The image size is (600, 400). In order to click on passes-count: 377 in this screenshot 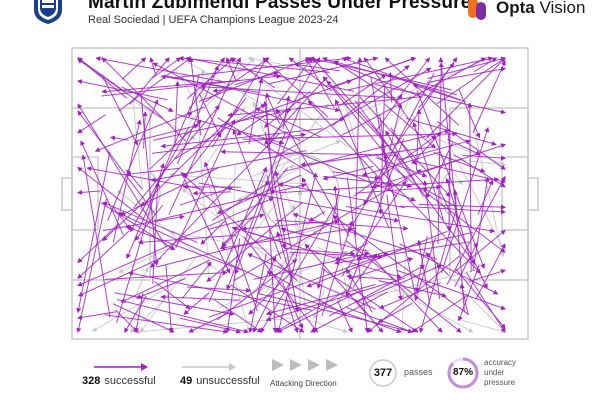, I will do `click(383, 373)`.